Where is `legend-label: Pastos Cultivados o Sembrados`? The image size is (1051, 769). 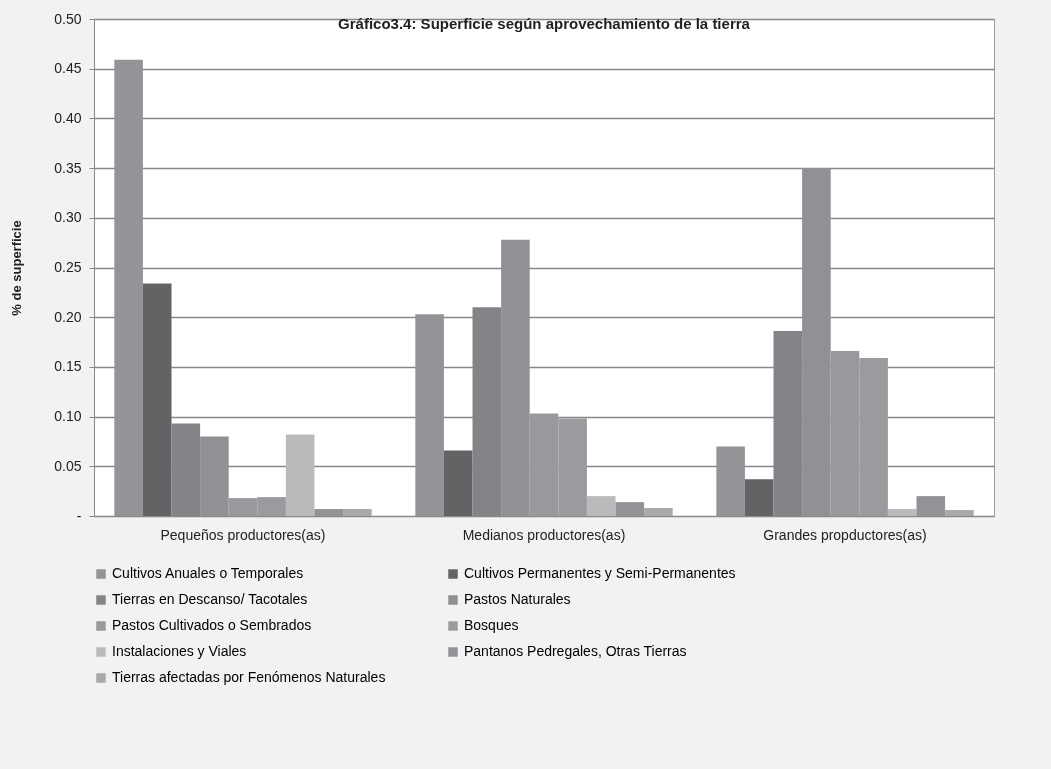
legend-label: Pastos Cultivados o Sembrados is located at coordinates (212, 625).